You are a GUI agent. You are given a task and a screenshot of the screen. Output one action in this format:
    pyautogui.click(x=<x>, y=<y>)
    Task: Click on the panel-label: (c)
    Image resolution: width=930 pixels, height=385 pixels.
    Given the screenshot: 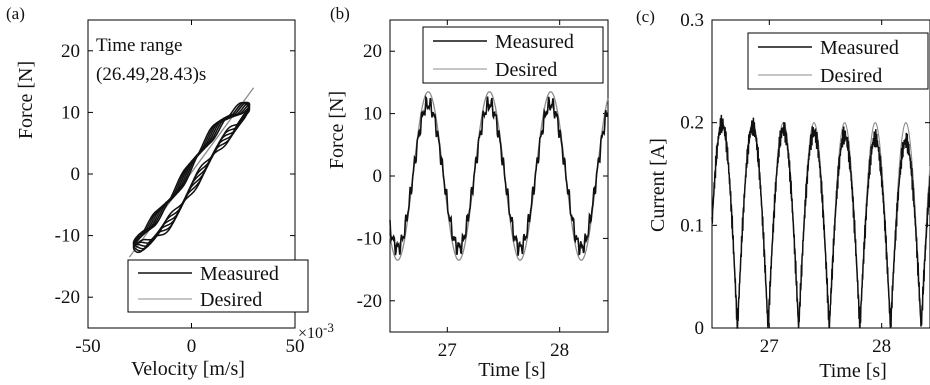 What is the action you would take?
    pyautogui.click(x=645, y=16)
    